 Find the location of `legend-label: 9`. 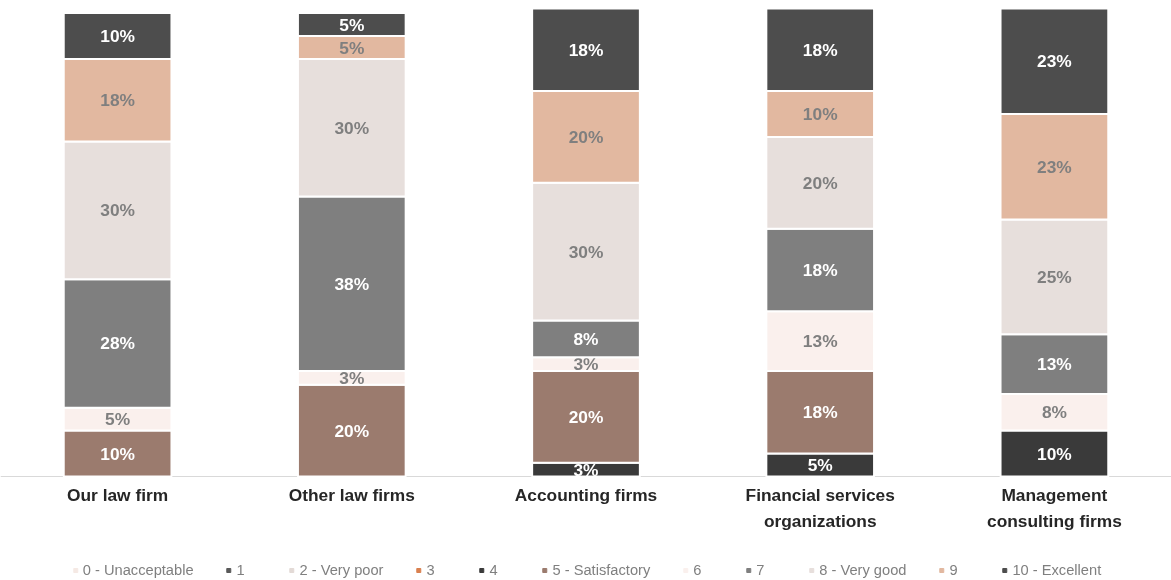

legend-label: 9 is located at coordinates (954, 570).